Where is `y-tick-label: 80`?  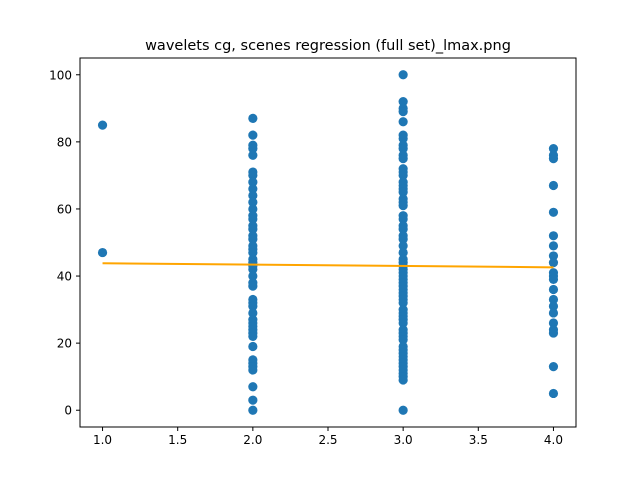 y-tick-label: 80 is located at coordinates (64, 142).